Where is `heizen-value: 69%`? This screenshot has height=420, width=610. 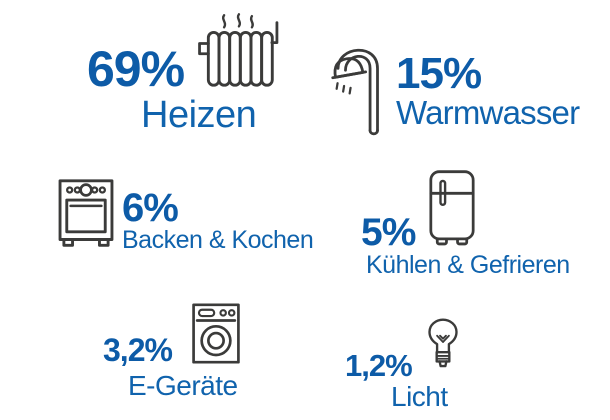 heizen-value: 69% is located at coordinates (136, 69).